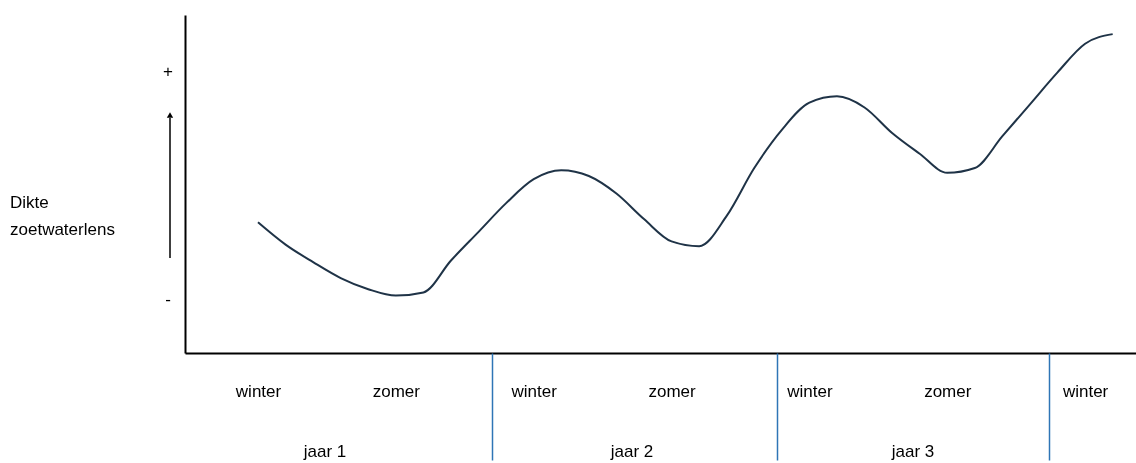 This screenshot has width=1136, height=463. What do you see at coordinates (912, 451) in the screenshot?
I see `text: jaar 3` at bounding box center [912, 451].